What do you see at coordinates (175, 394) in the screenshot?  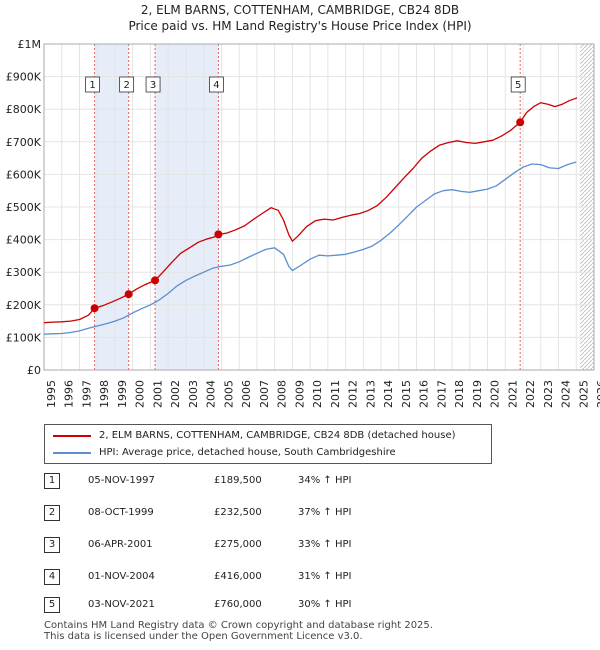 I see `x-tick-label: 2002` at bounding box center [175, 394].